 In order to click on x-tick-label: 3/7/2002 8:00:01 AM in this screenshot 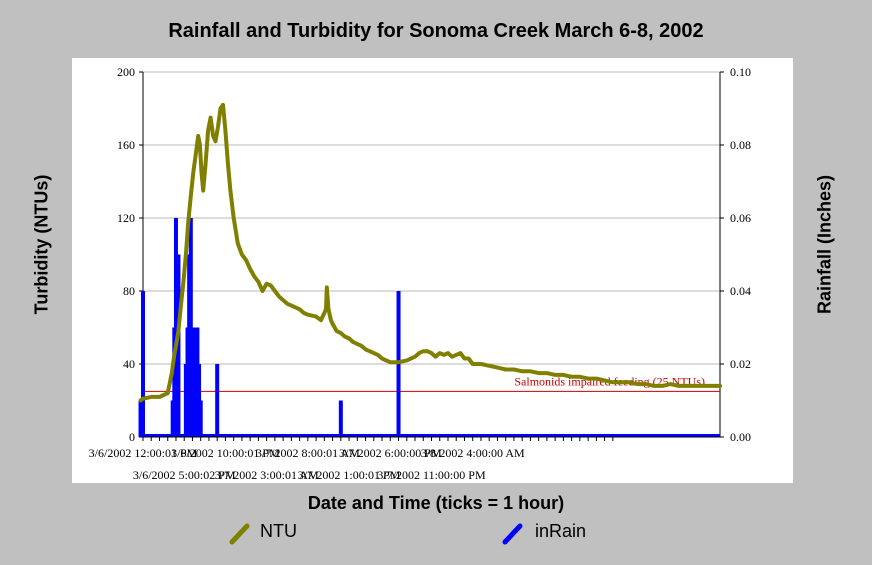, I will do `click(308, 453)`.